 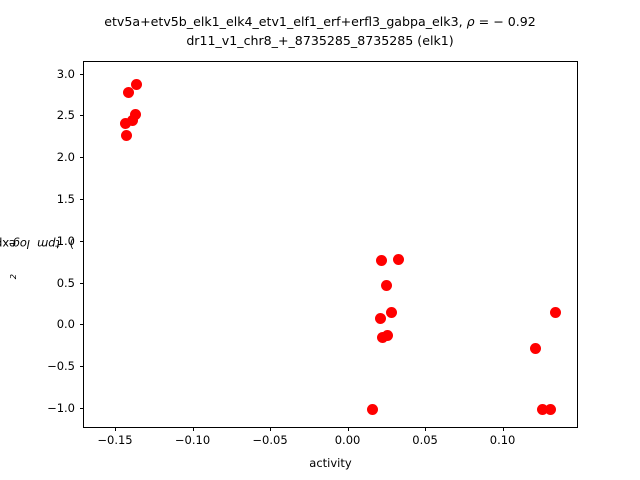 What do you see at coordinates (330, 463) in the screenshot?
I see `x-axis-label: activity` at bounding box center [330, 463].